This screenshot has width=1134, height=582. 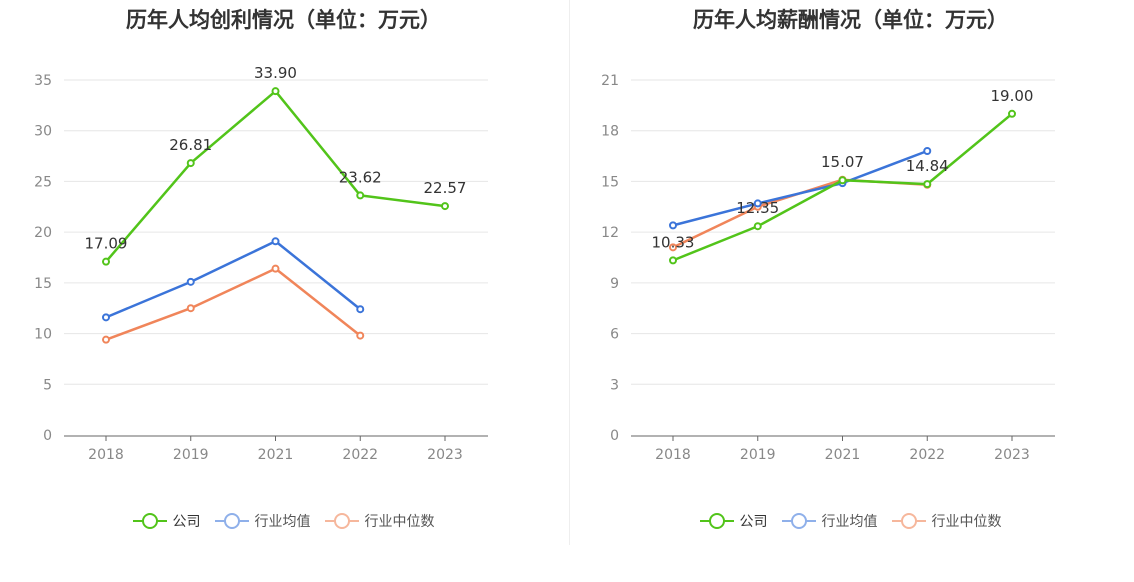 I want to click on data-label: 23.62, so click(x=360, y=177).